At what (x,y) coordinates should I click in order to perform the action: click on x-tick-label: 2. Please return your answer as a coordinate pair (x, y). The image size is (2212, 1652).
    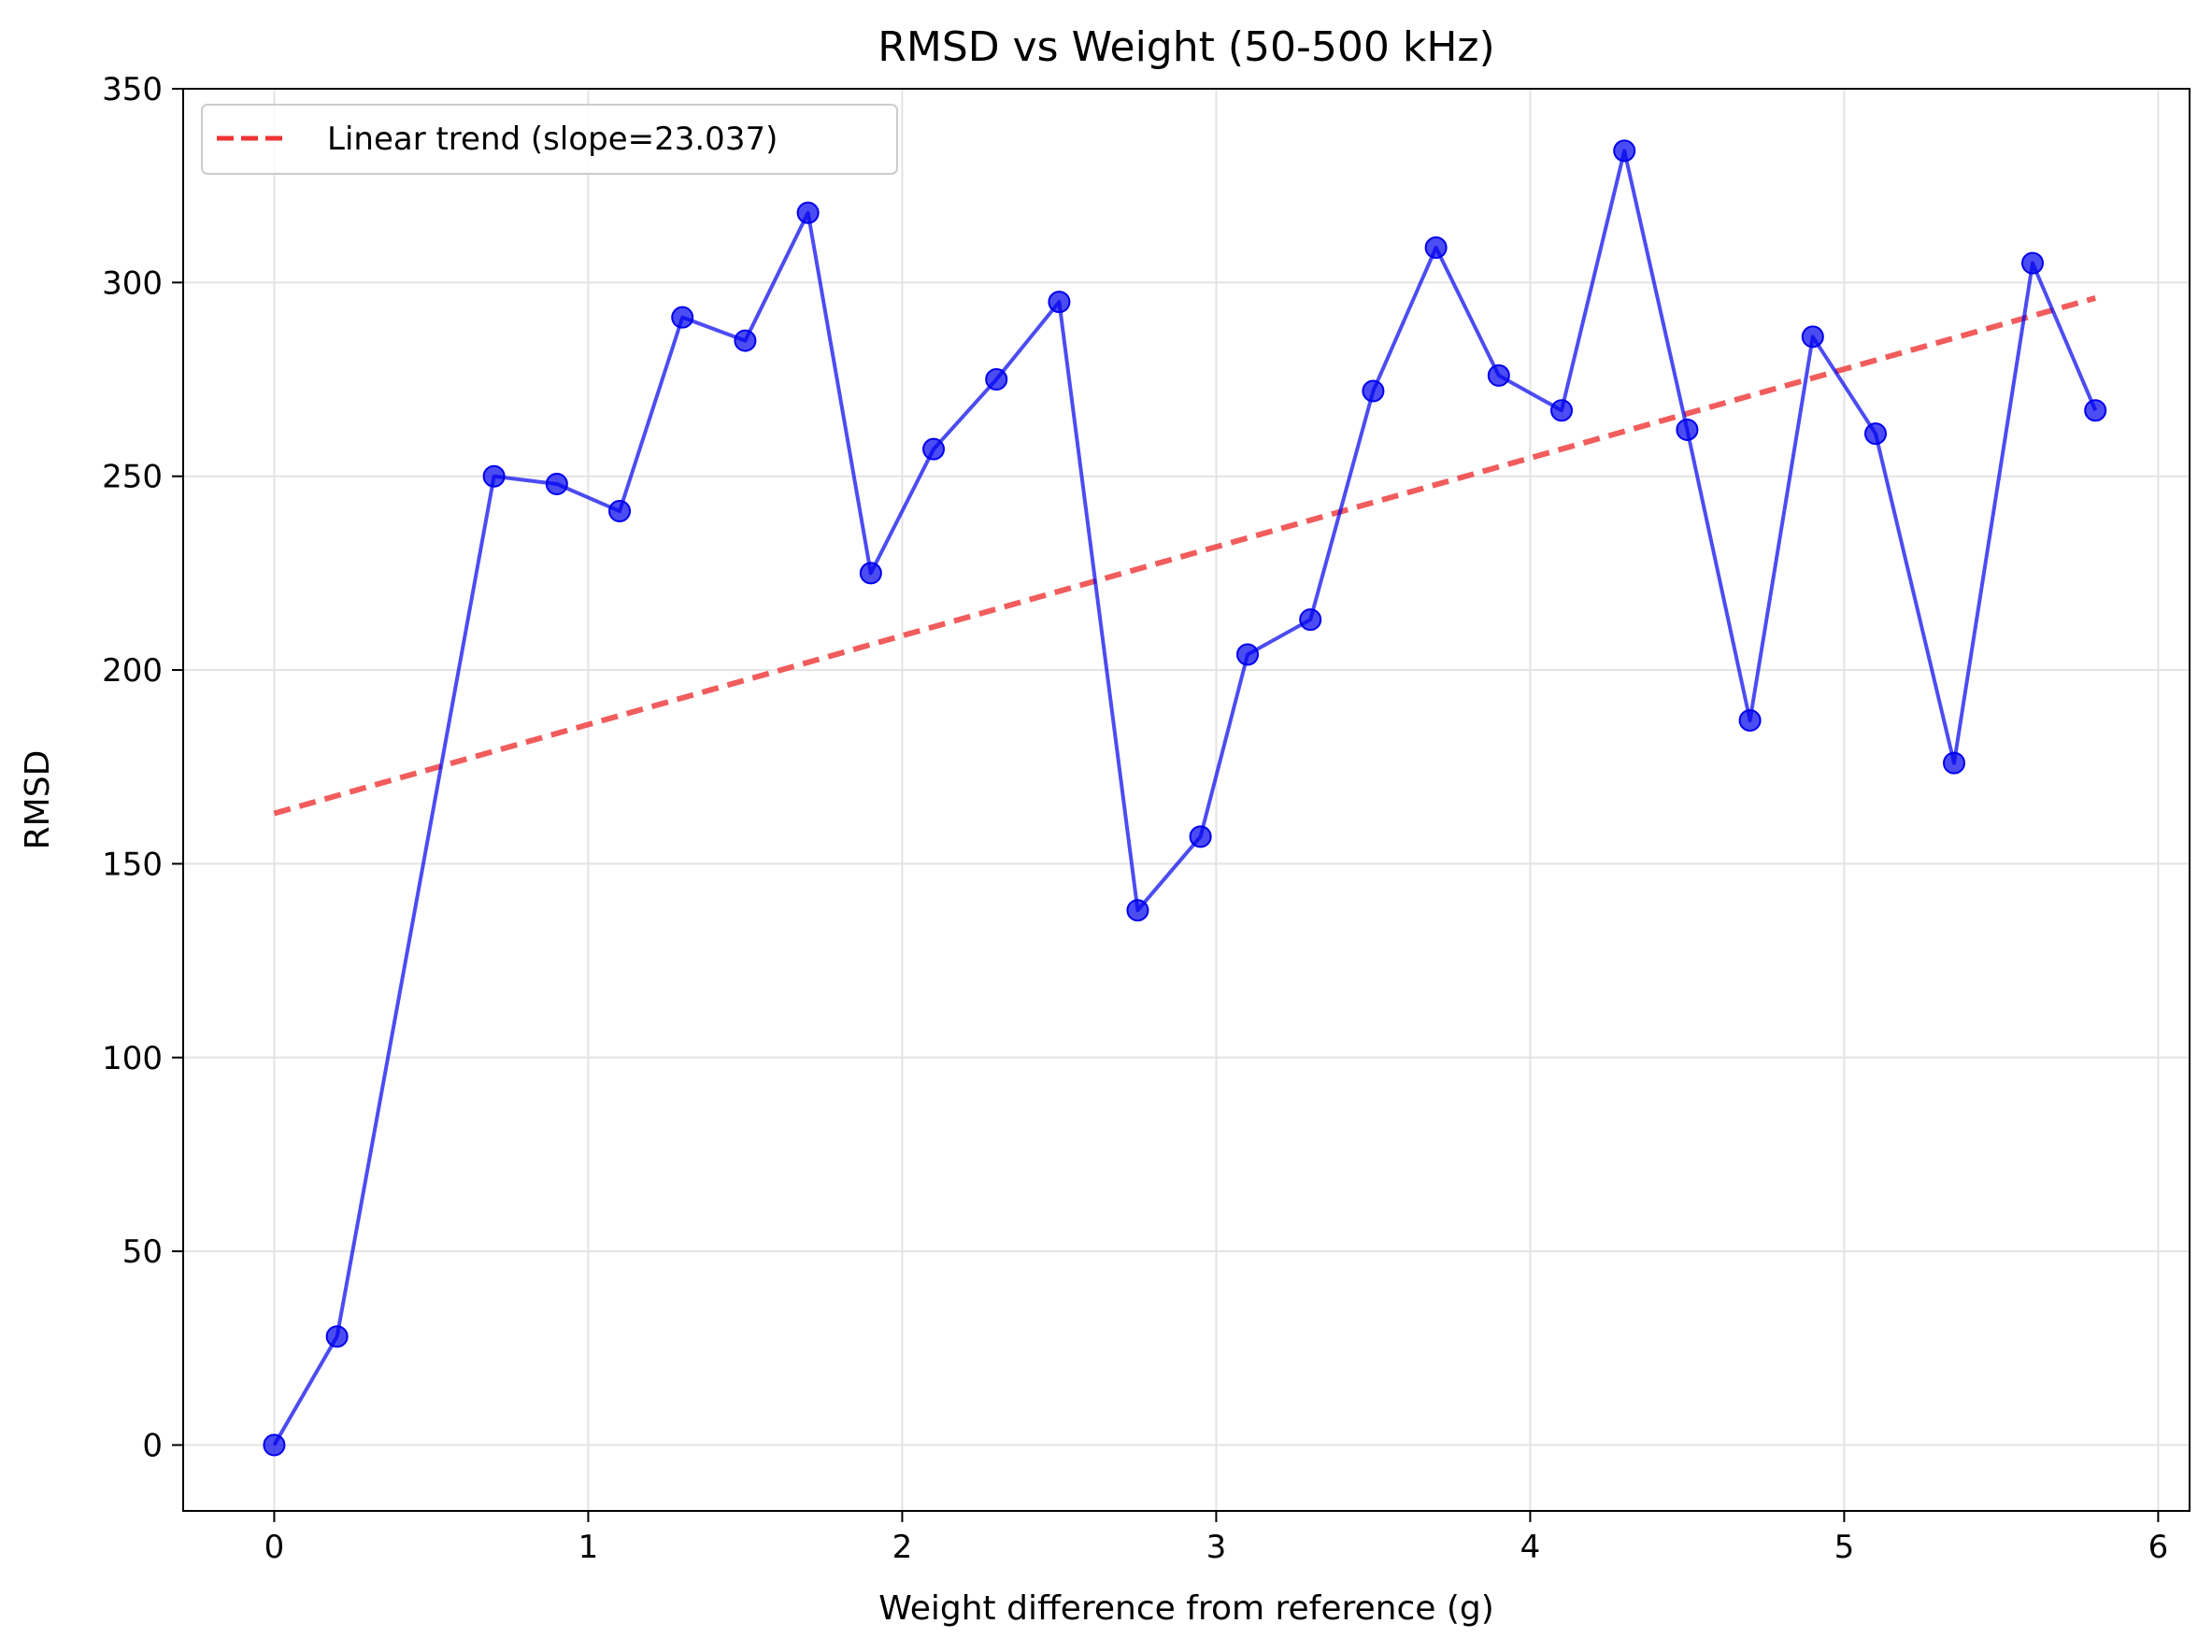
    Looking at the image, I should click on (902, 1547).